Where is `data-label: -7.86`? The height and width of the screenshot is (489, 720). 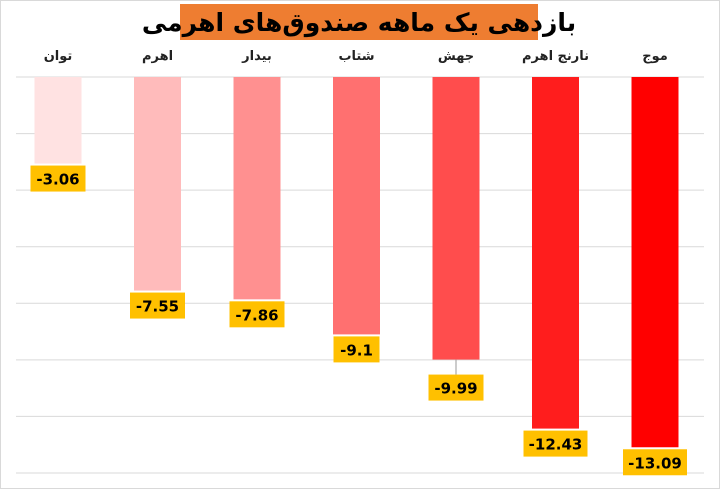
data-label: -7.86 is located at coordinates (256, 315).